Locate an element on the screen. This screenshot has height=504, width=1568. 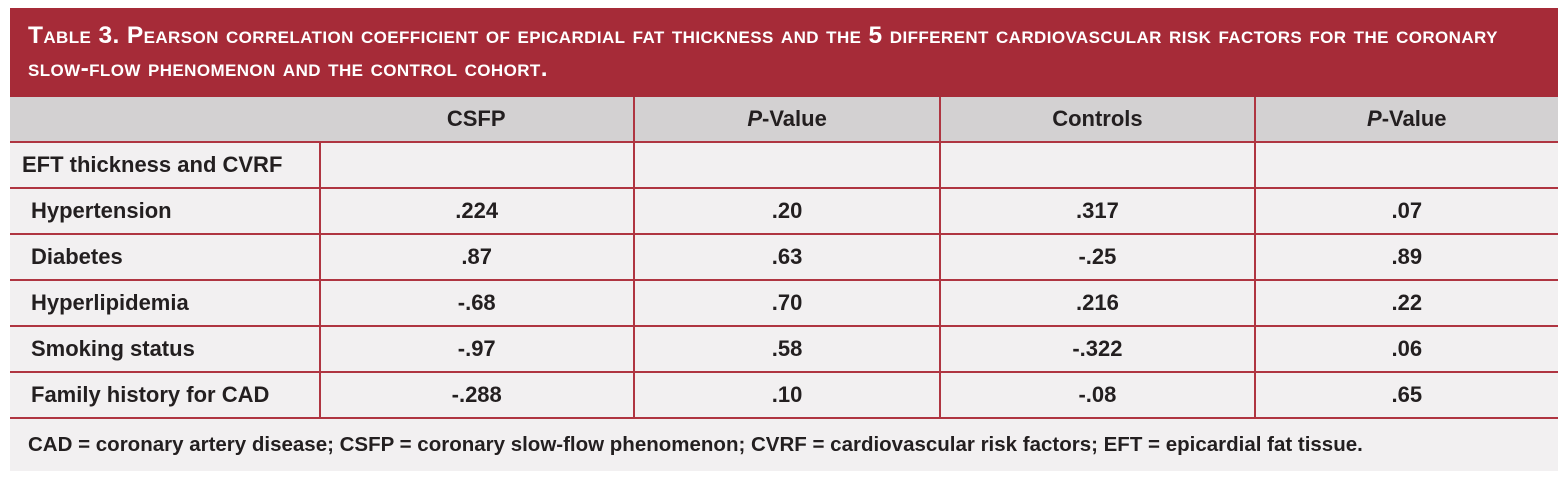
table-row-hyperlipidemia: Hyperlipidemia -.68 .70 .216 .22 is located at coordinates (784, 303).